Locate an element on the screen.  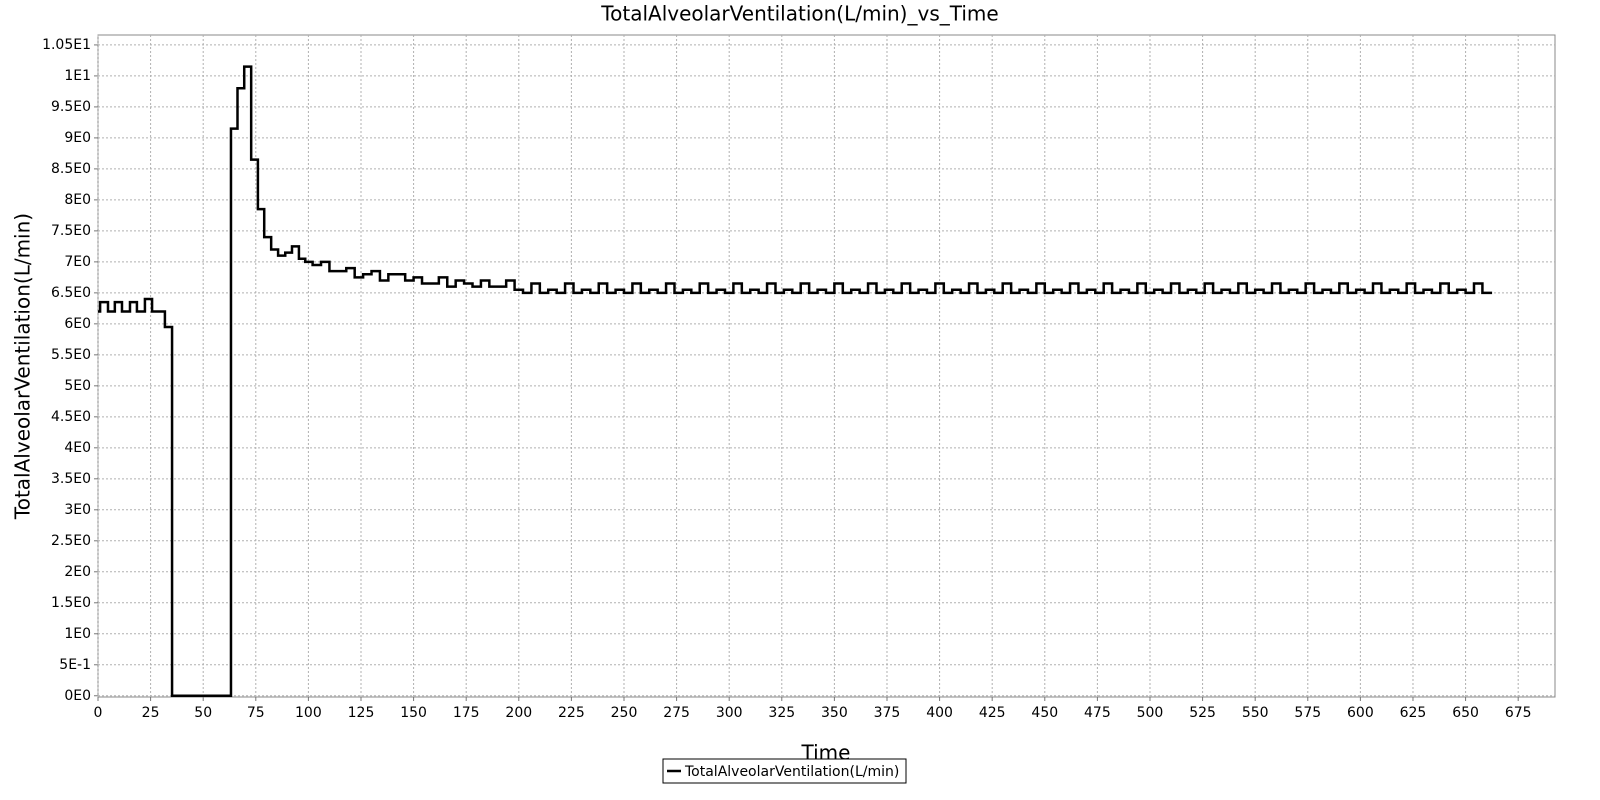
x-tick-label: 100 is located at coordinates (308, 713).